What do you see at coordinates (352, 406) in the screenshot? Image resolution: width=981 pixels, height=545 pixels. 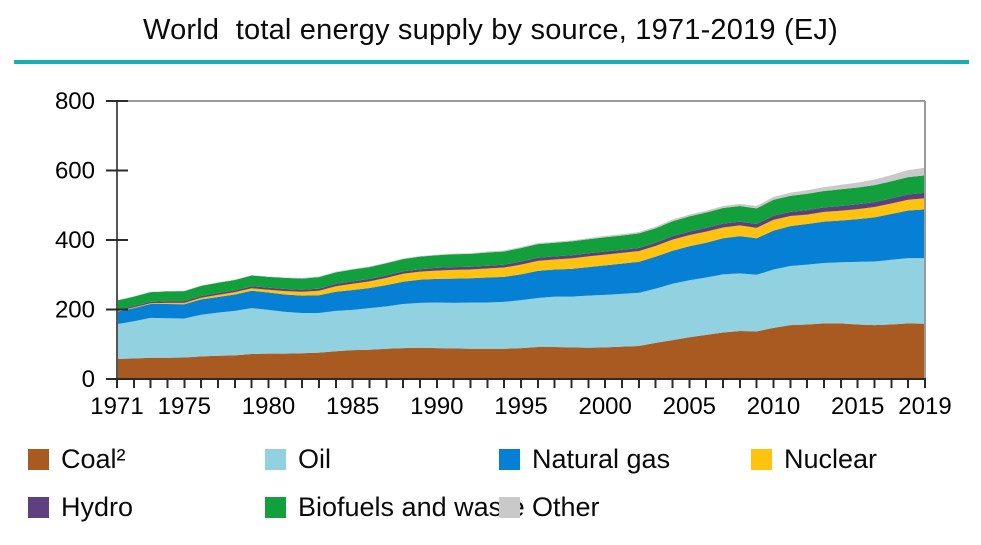 I see `x-tick-label: 1985` at bounding box center [352, 406].